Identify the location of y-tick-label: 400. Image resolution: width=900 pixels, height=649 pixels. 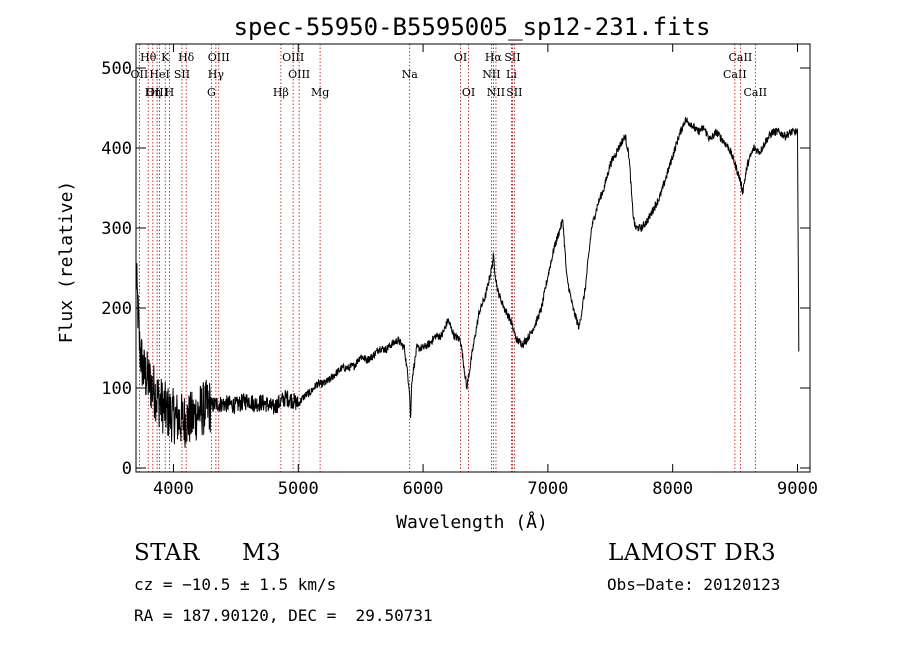
(116, 149).